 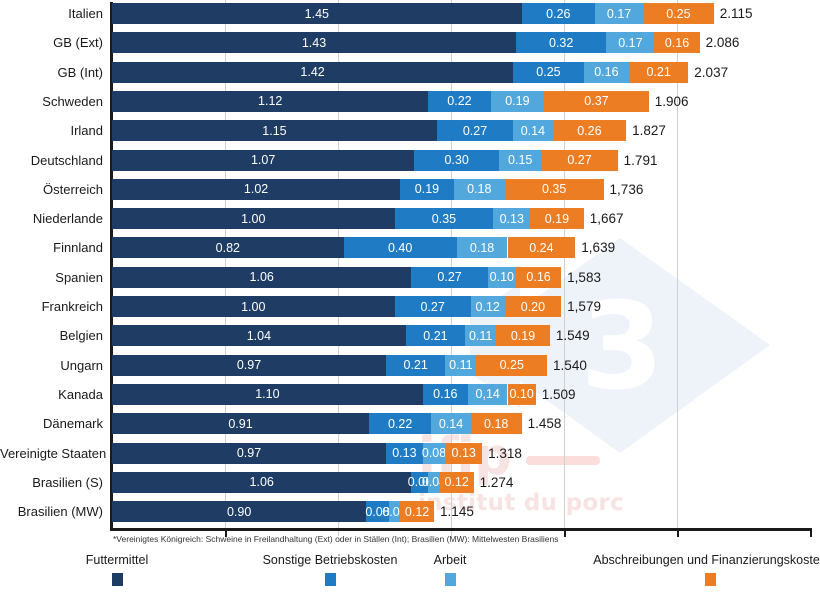 What do you see at coordinates (434, 482) in the screenshot?
I see `bar-segment: 0.04` at bounding box center [434, 482].